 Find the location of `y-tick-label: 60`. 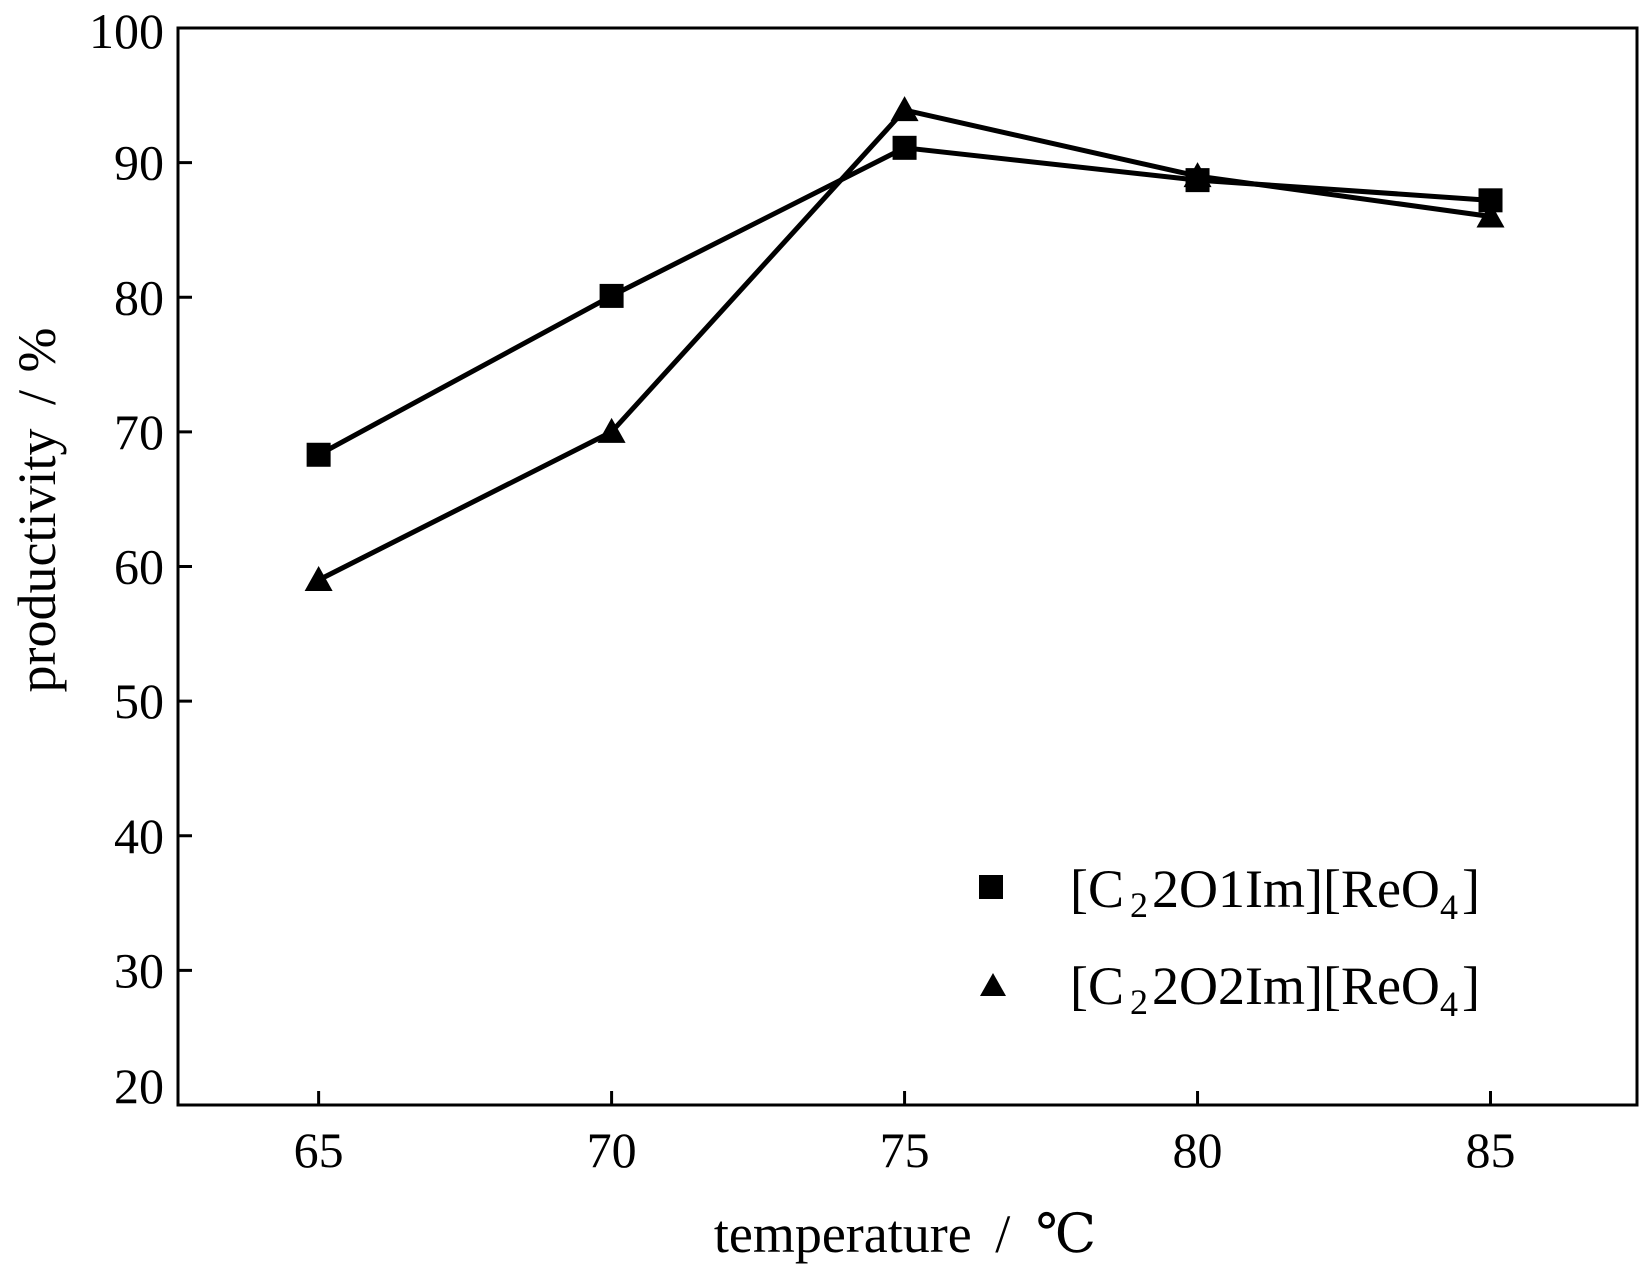

y-tick-label: 60 is located at coordinates (139, 567).